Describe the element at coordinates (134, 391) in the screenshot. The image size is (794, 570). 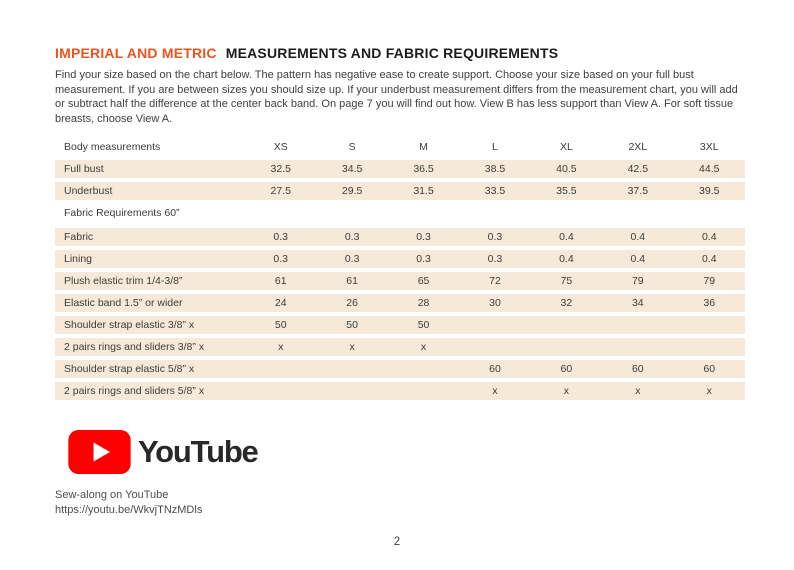
I see `row-label: 2 pairs rings and sliders 5/8” x` at that location.